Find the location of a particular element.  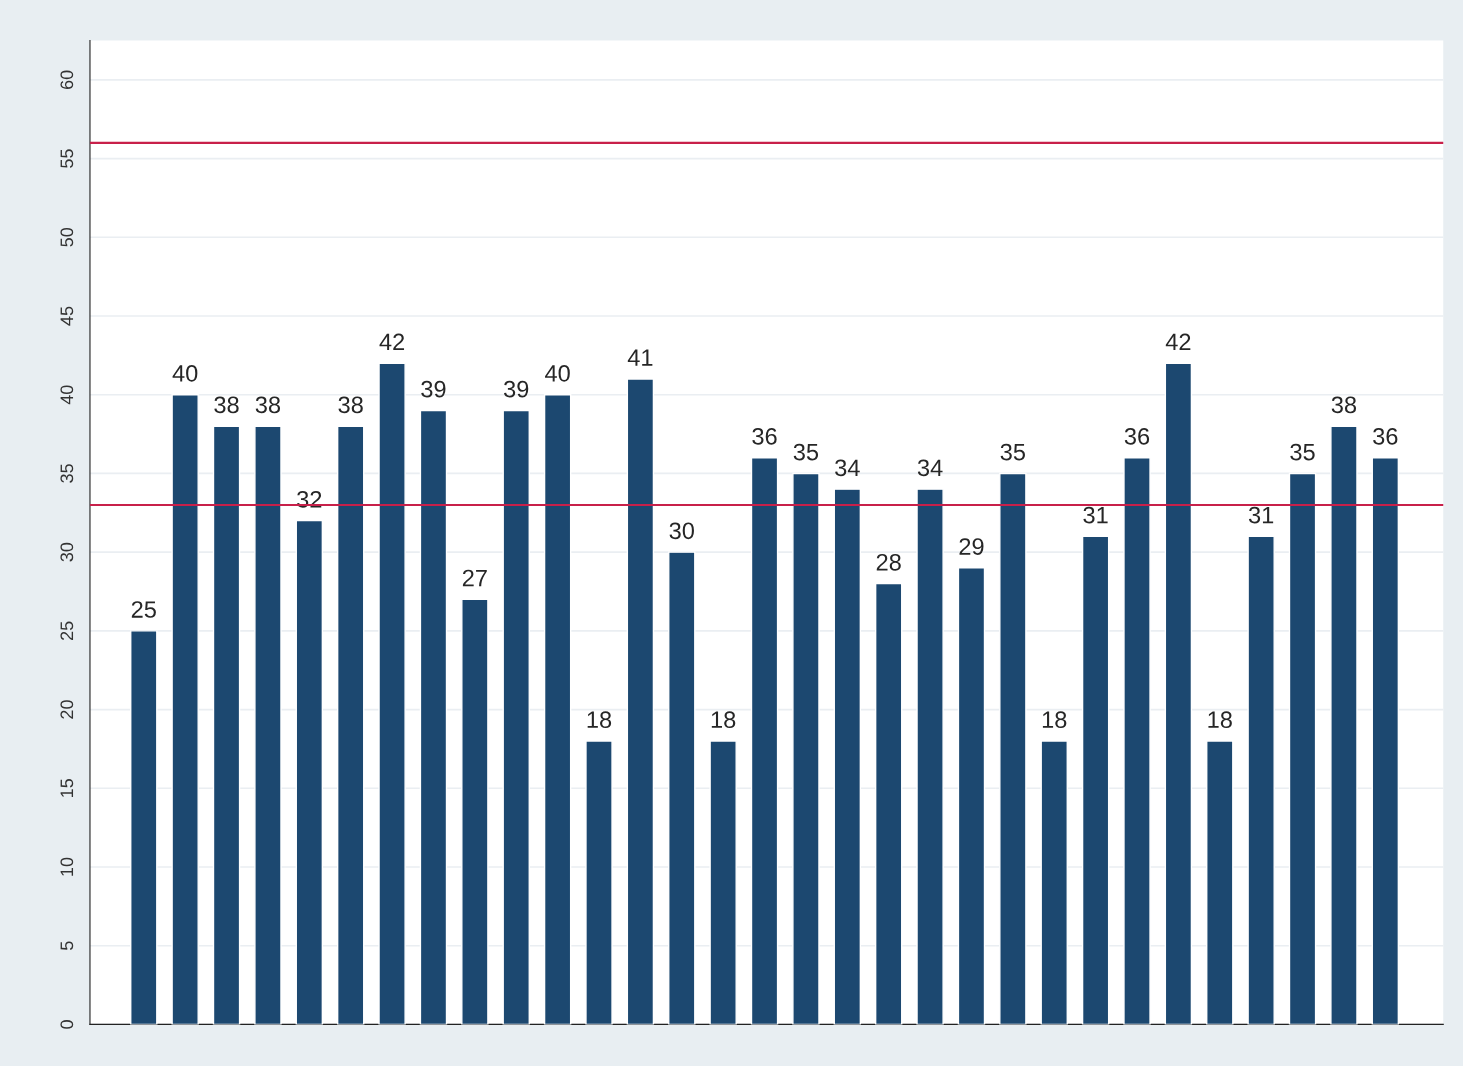

y-tick-label: 20 is located at coordinates (67, 709).